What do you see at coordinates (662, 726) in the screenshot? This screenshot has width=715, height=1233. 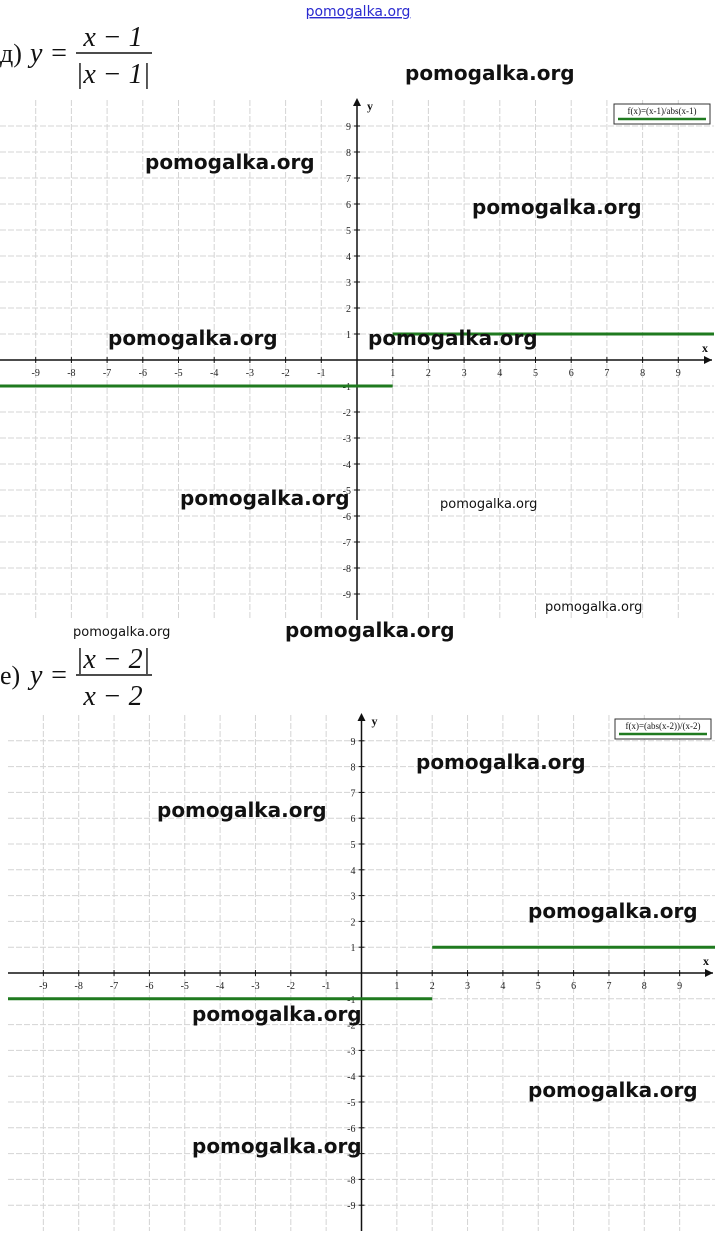 I see `legend-label: f(x)=(abs(x-2))/(x-2)` at bounding box center [662, 726].